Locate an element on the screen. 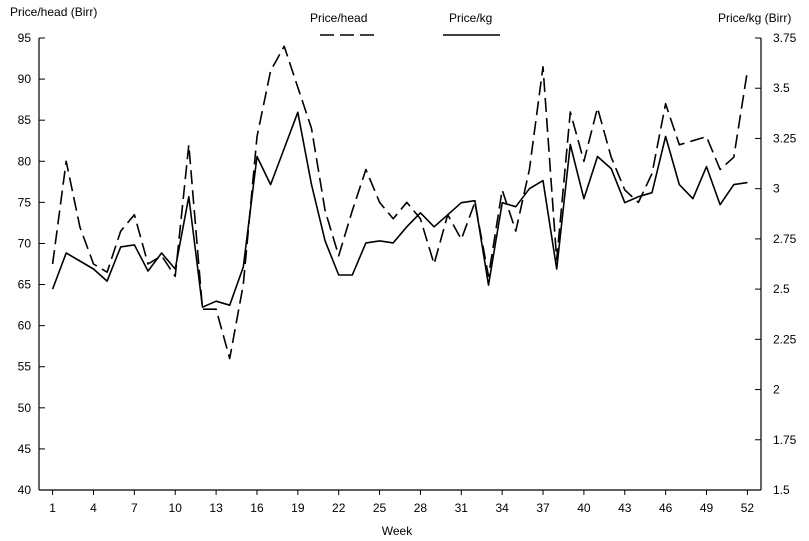  y-right-tick-label: 1.75 is located at coordinates (785, 440).